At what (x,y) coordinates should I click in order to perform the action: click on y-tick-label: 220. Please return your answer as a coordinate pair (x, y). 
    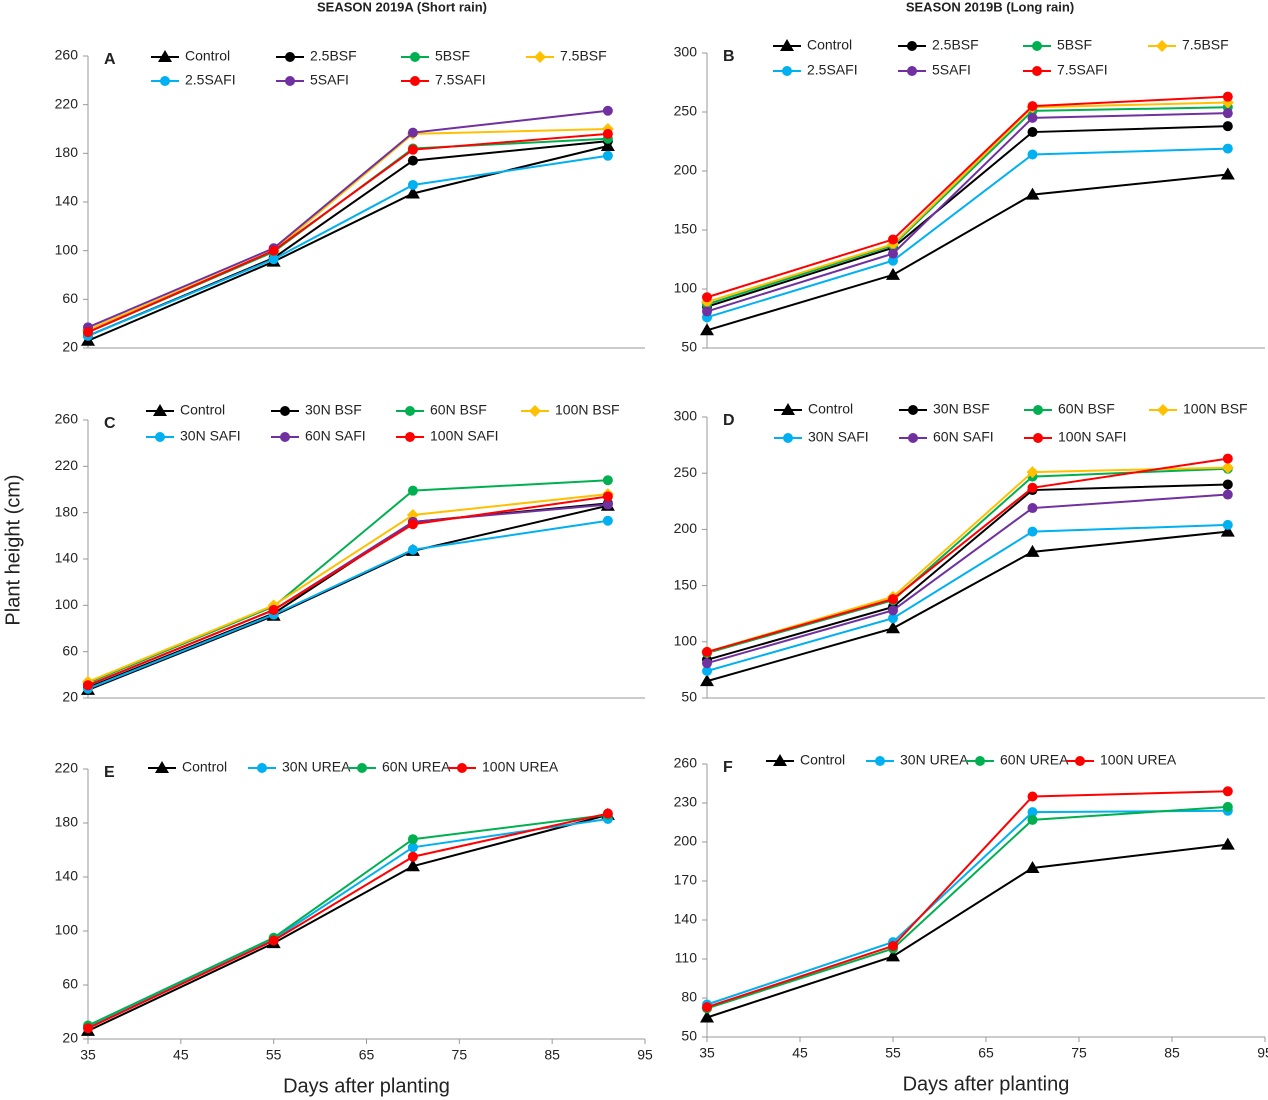
    Looking at the image, I should click on (67, 465).